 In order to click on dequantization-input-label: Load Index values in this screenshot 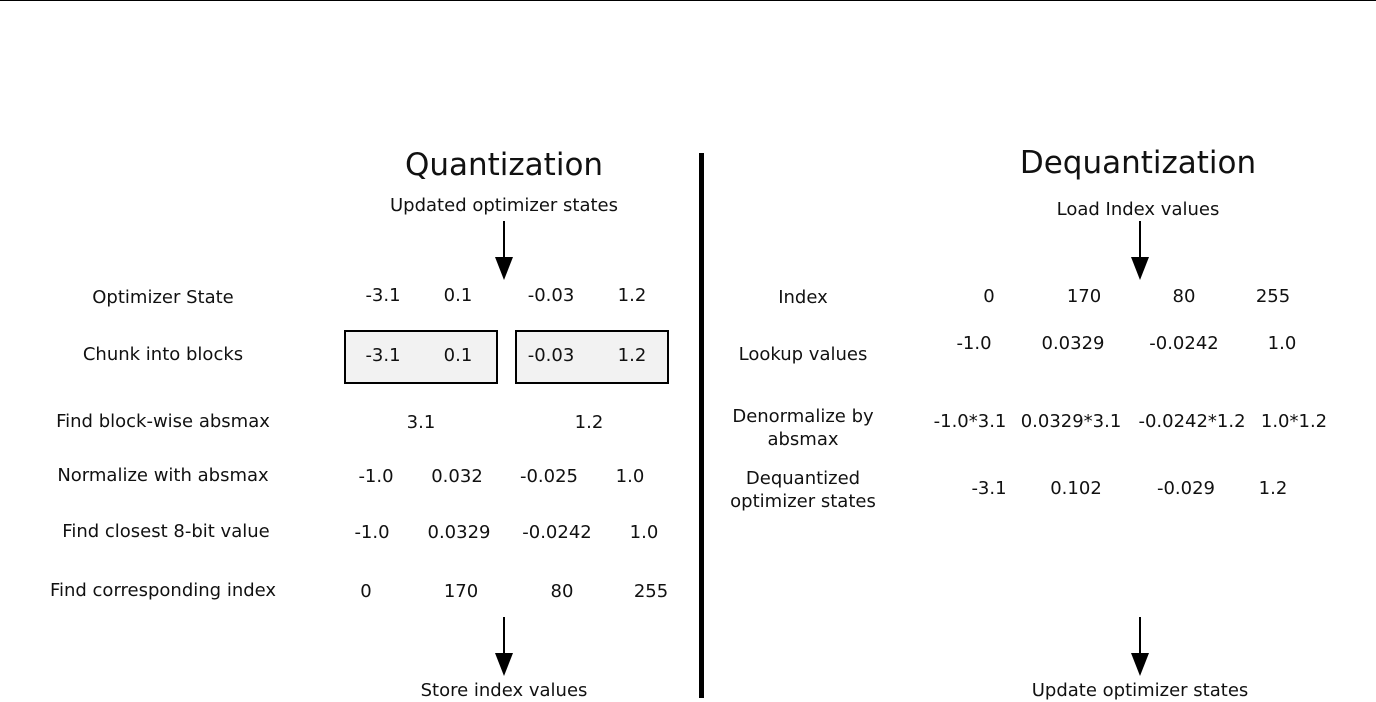, I will do `click(1138, 209)`.